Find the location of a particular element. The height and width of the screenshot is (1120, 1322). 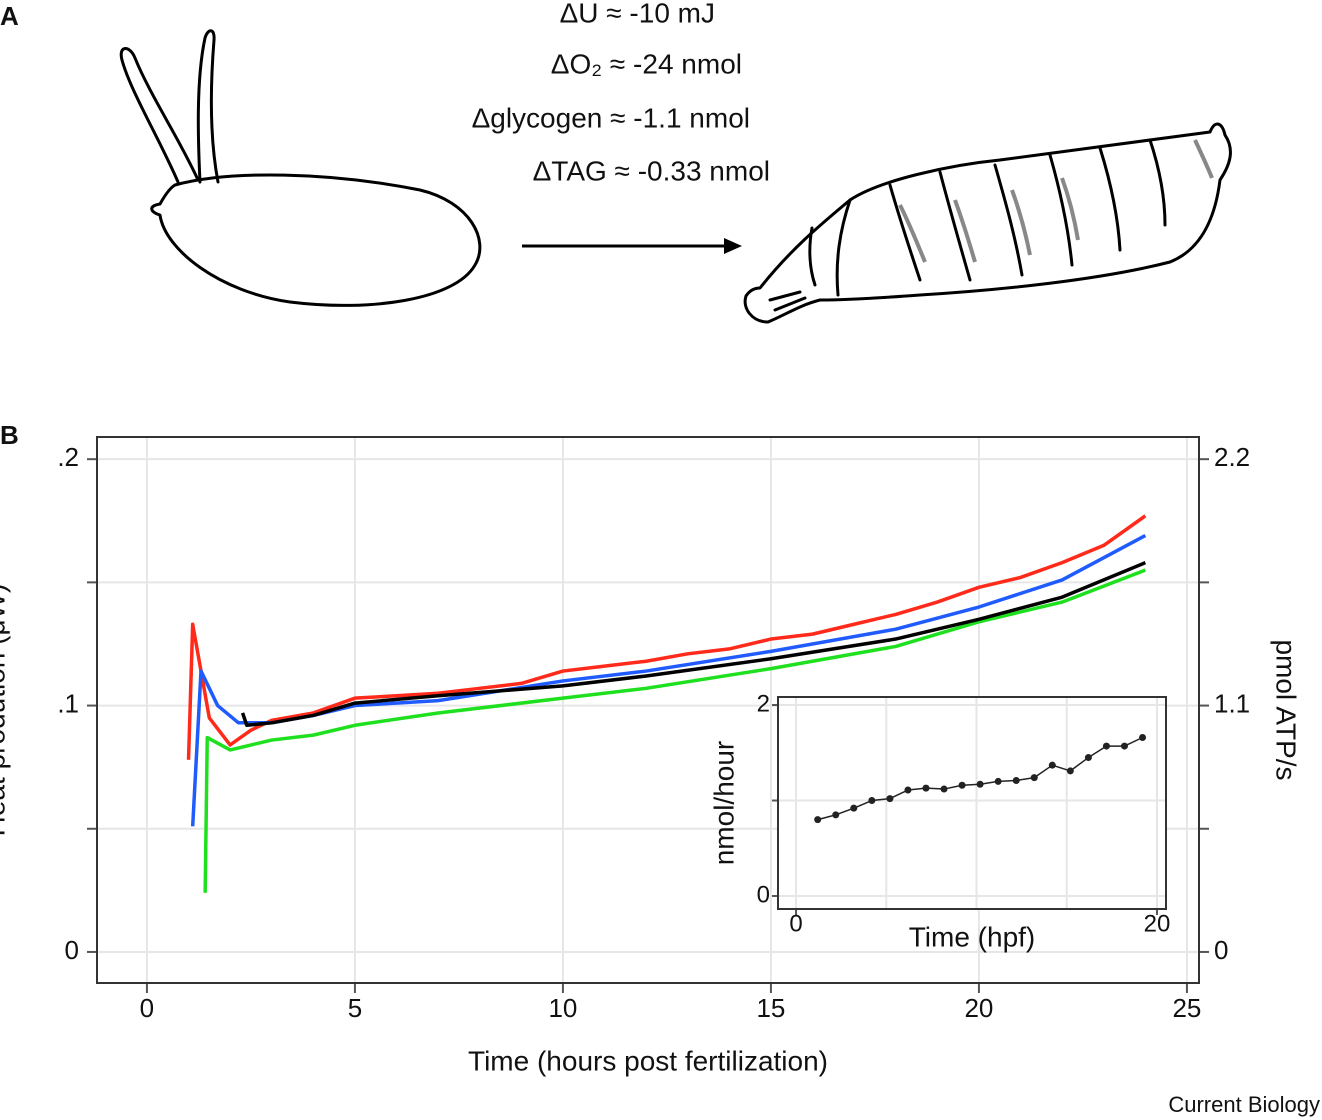

plot-background is located at coordinates (972, 803).